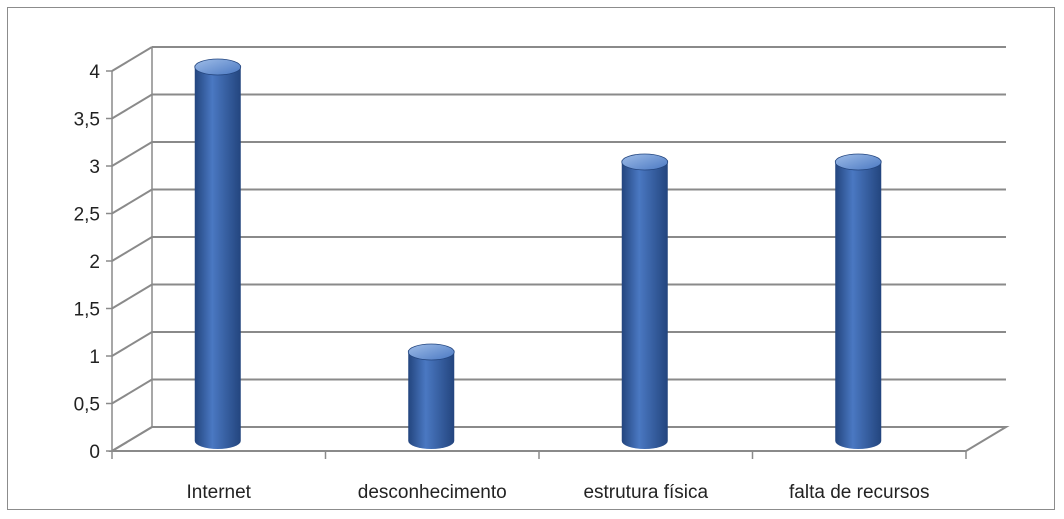 Image resolution: width=1064 pixels, height=519 pixels. What do you see at coordinates (432, 492) in the screenshot?
I see `x-tick-label: desconhecimento` at bounding box center [432, 492].